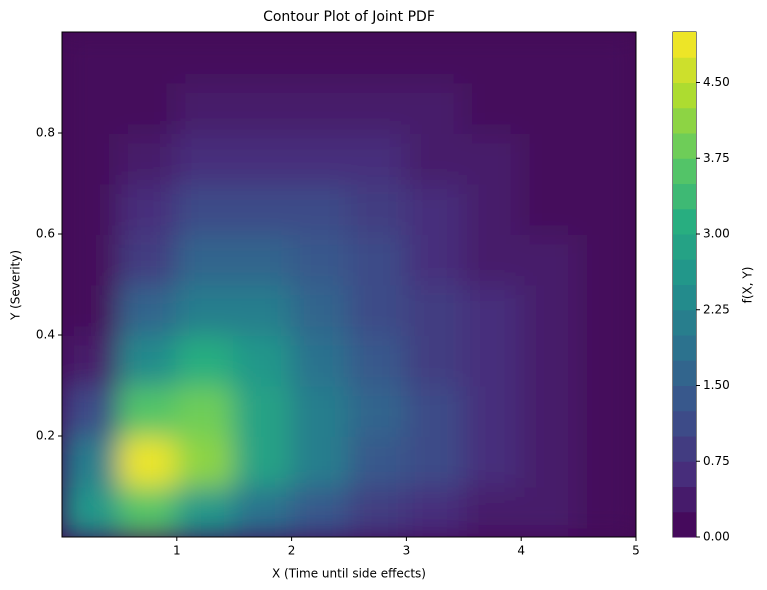 This screenshot has width=767, height=590. I want to click on colorbar-tick-label: 0.75, so click(716, 461).